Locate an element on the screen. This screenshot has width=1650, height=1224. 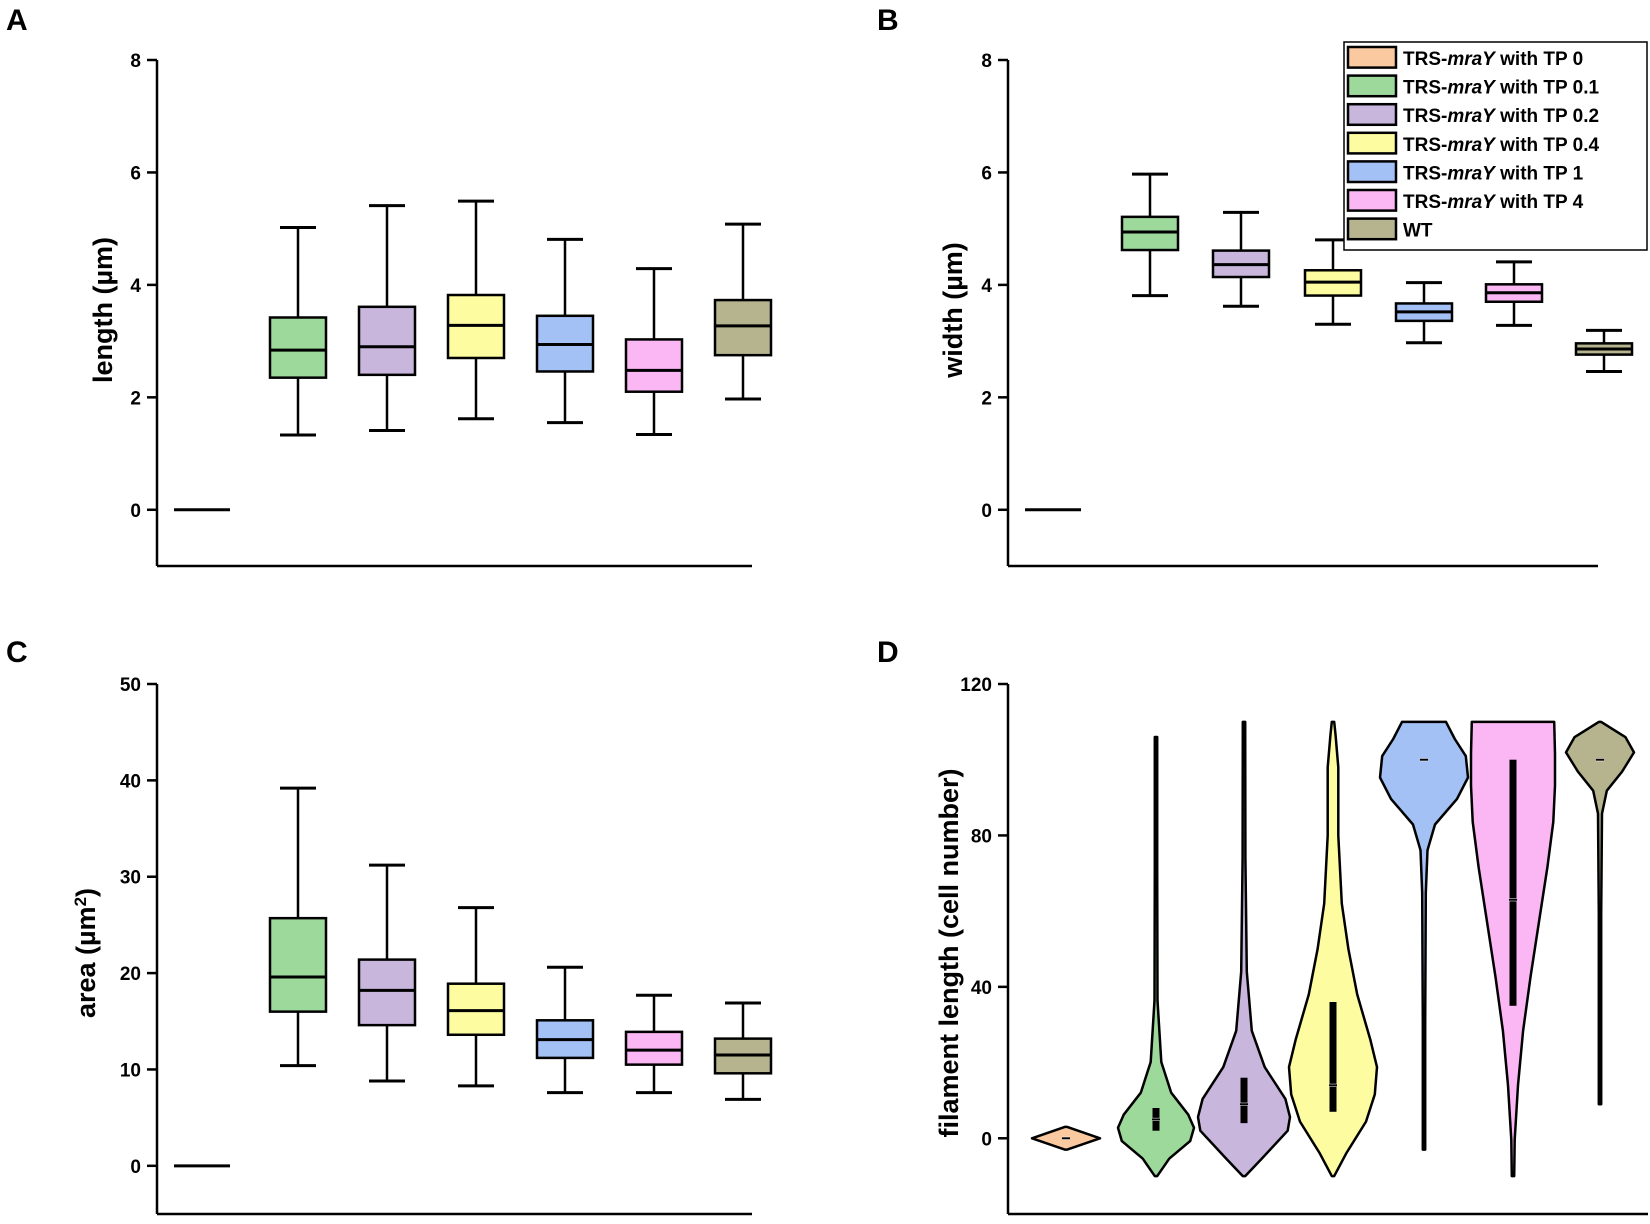
panel-letter-c: C is located at coordinates (17, 652).